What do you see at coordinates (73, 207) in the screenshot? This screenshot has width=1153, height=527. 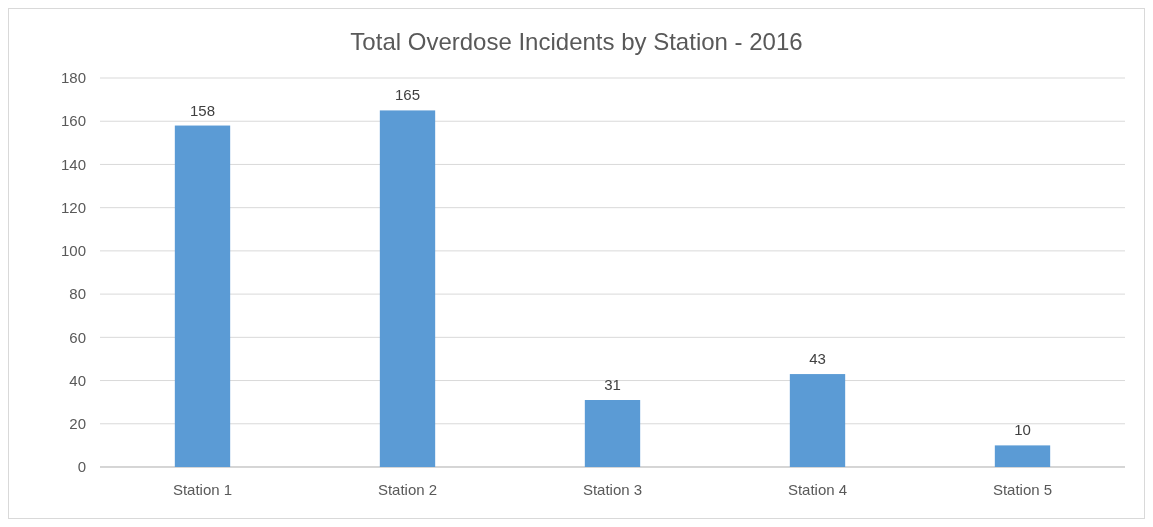 I see `y-tick-label: 120` at bounding box center [73, 207].